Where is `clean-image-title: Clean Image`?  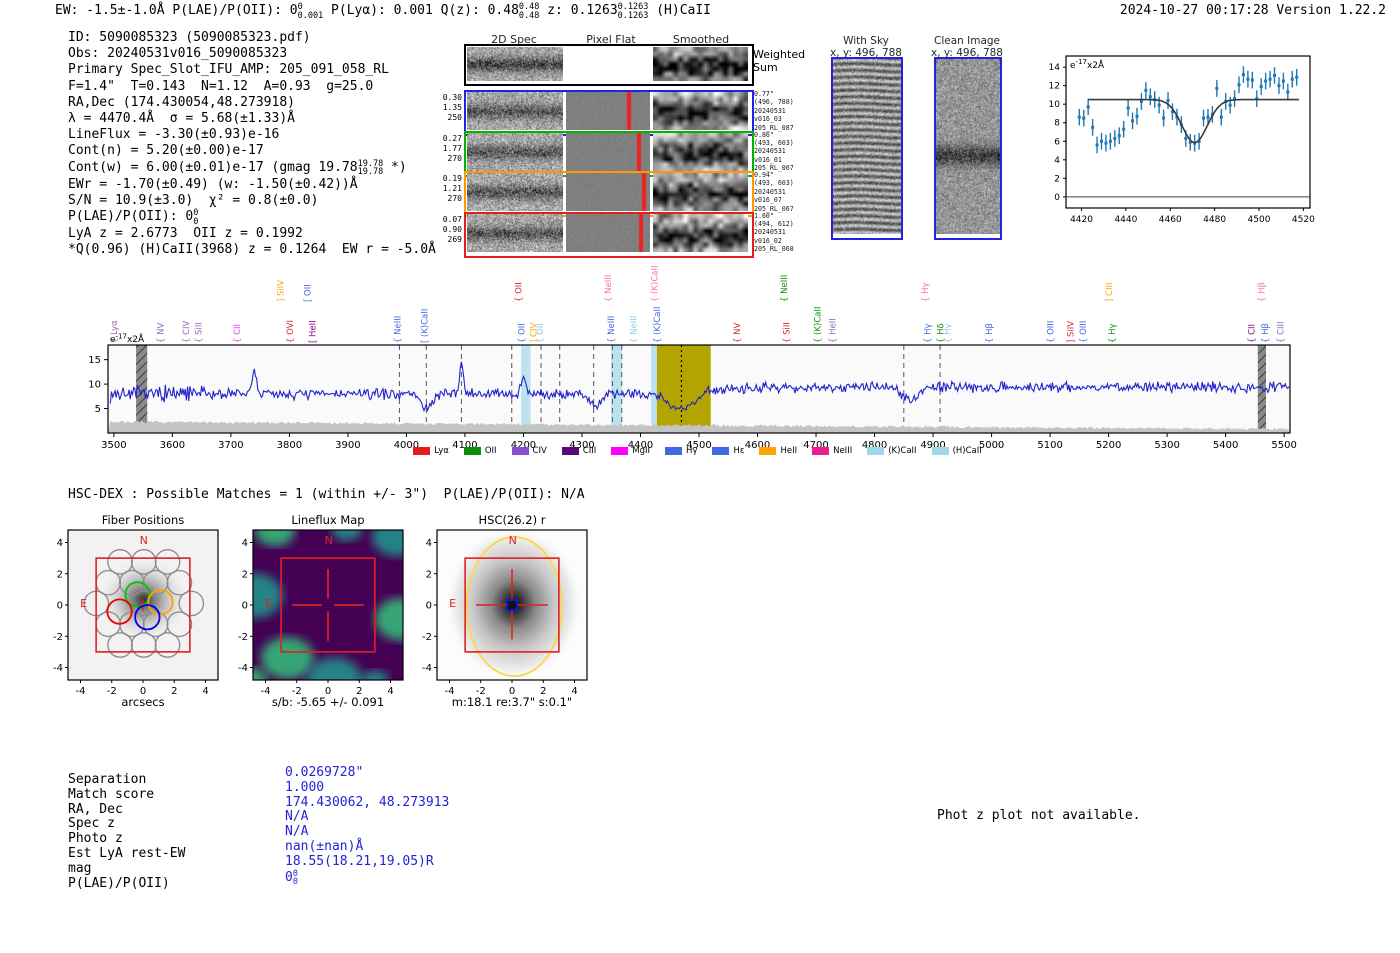
clean-image-title: Clean Image is located at coordinates (967, 41).